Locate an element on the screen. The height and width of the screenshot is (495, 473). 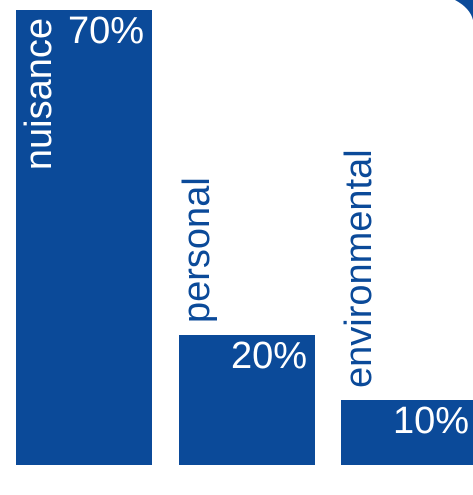
bar-personal is located at coordinates (247, 400).